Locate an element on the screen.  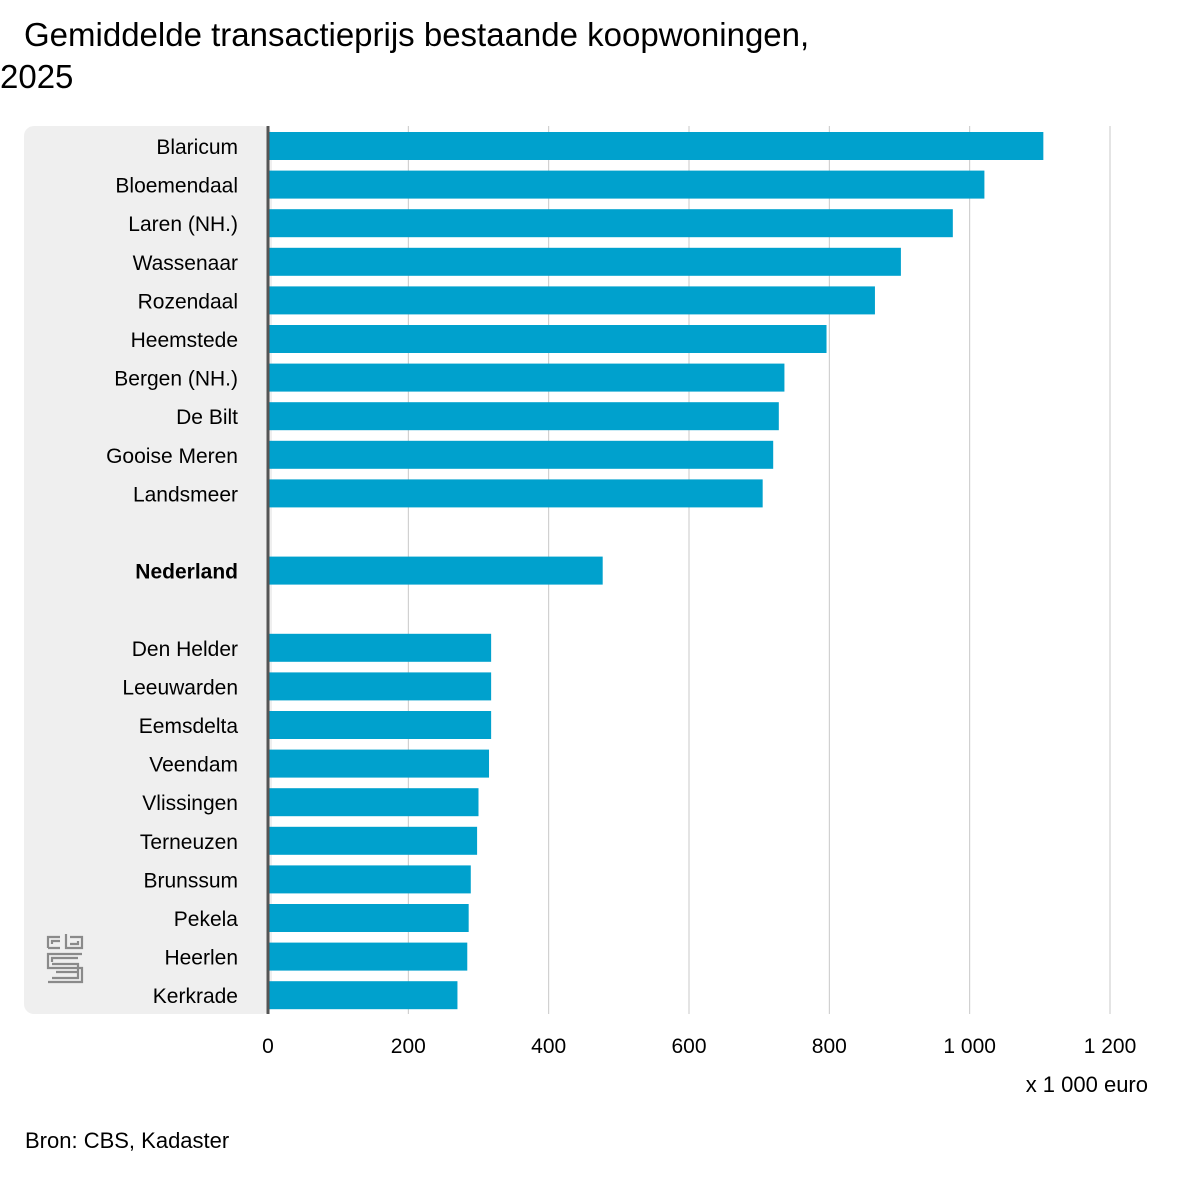
category-label: Gooise Meren is located at coordinates (172, 456).